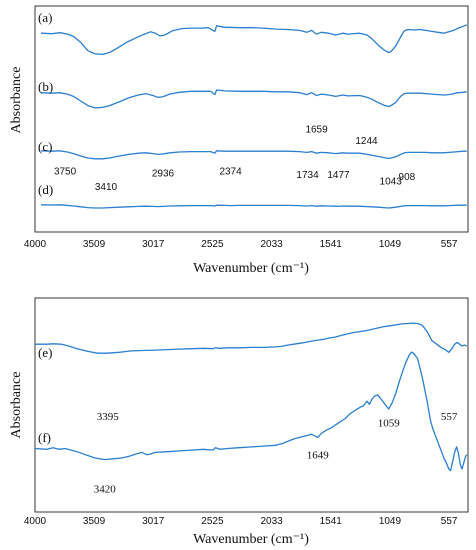  Describe the element at coordinates (45, 103) in the screenshot. I see `top-curve-labels: (a) (b) (c) (d)` at that location.